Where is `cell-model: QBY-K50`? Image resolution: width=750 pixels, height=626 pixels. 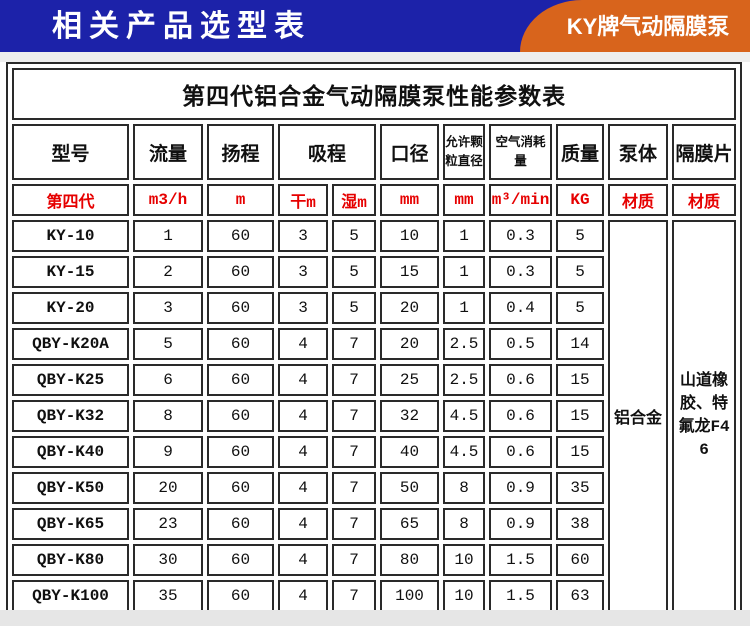 cell-model: QBY-K50 is located at coordinates (70, 488).